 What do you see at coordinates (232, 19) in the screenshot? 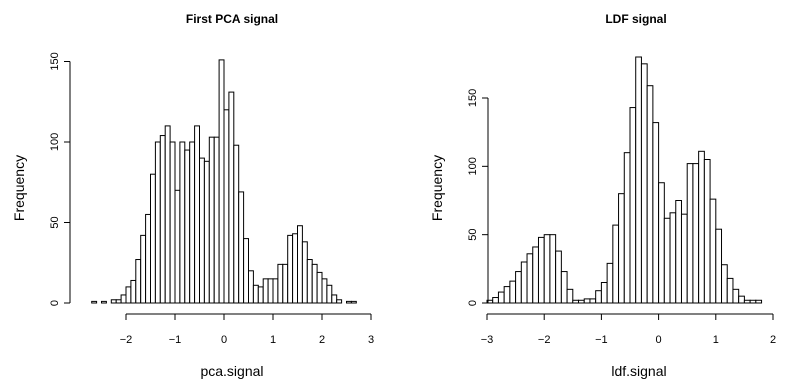
I see `pca-chart-title: First PCA signal` at bounding box center [232, 19].